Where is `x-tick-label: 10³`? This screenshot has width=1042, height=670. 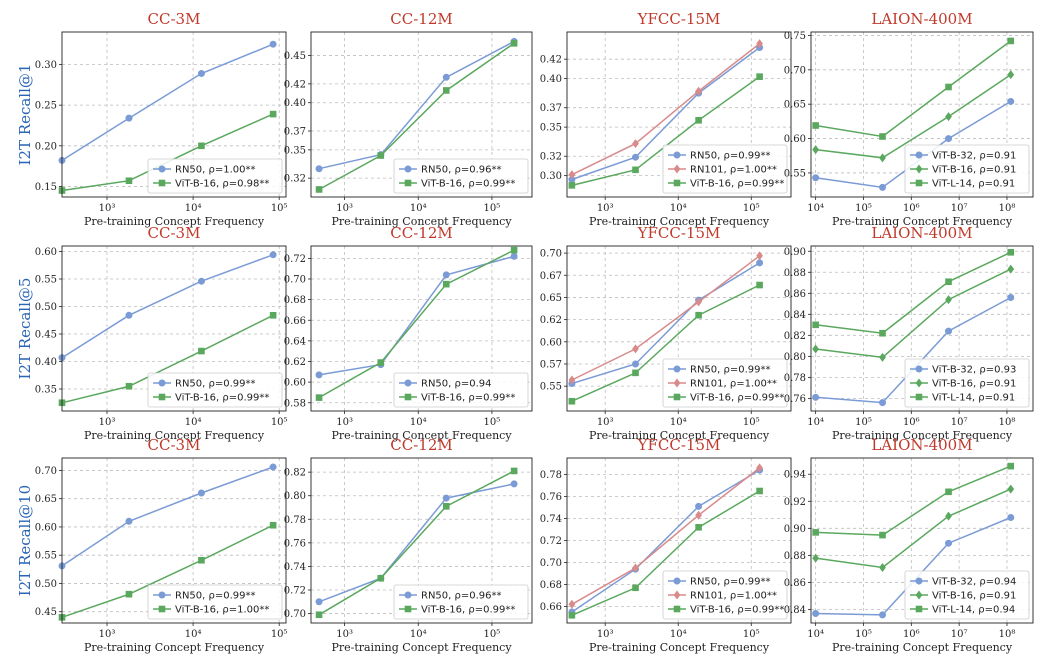 x-tick-label: 10³ is located at coordinates (107, 422).